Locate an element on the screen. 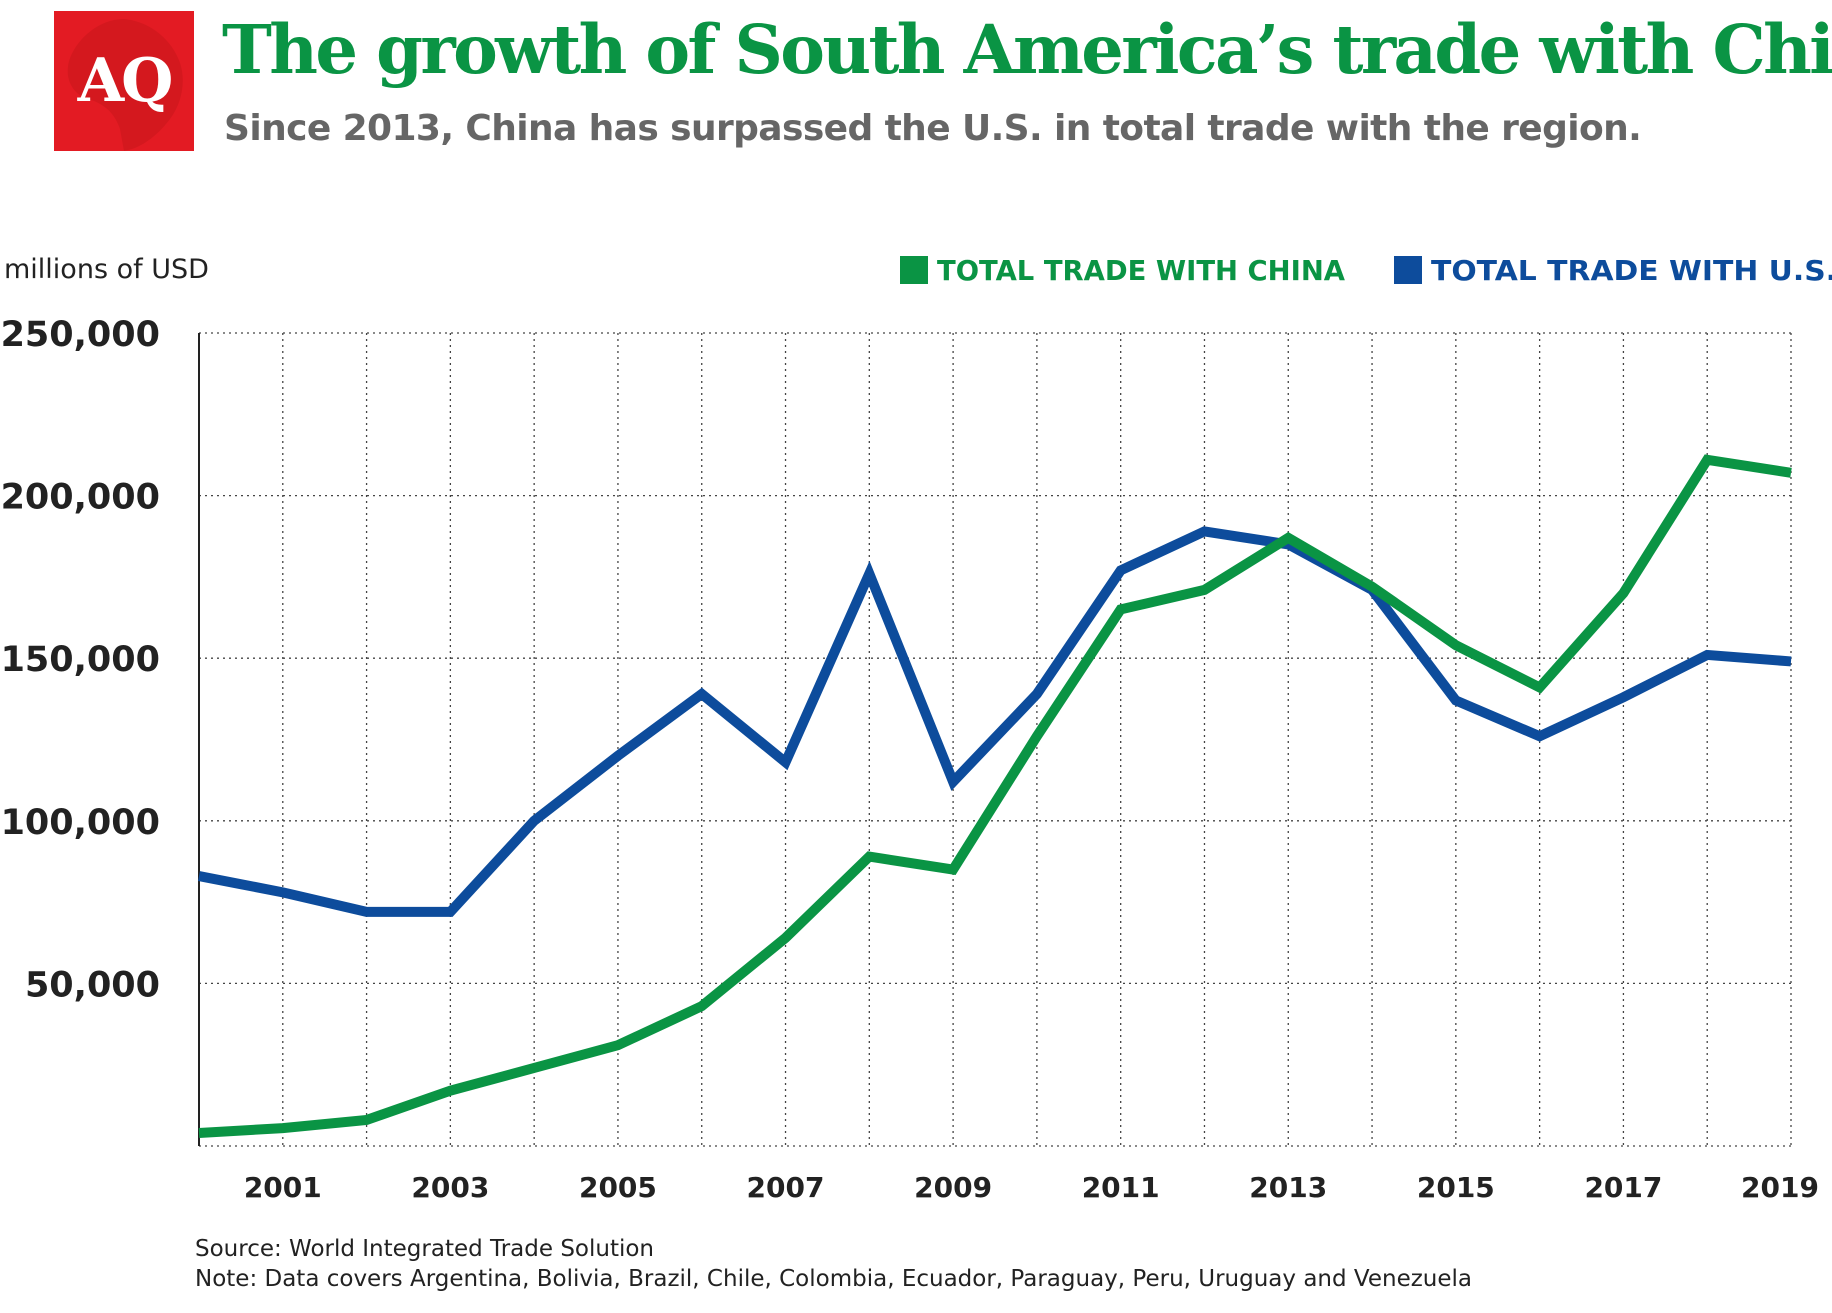 This screenshot has width=1832, height=1313. y-tick-label: 50,000 is located at coordinates (92, 985).